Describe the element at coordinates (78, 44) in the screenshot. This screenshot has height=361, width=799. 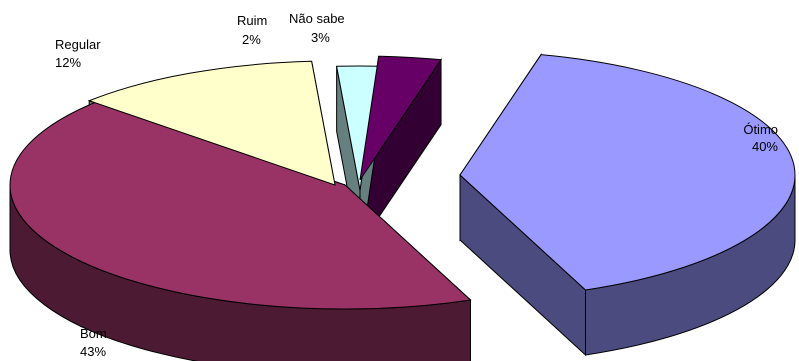
I see `label-regular-name: Regular` at that location.